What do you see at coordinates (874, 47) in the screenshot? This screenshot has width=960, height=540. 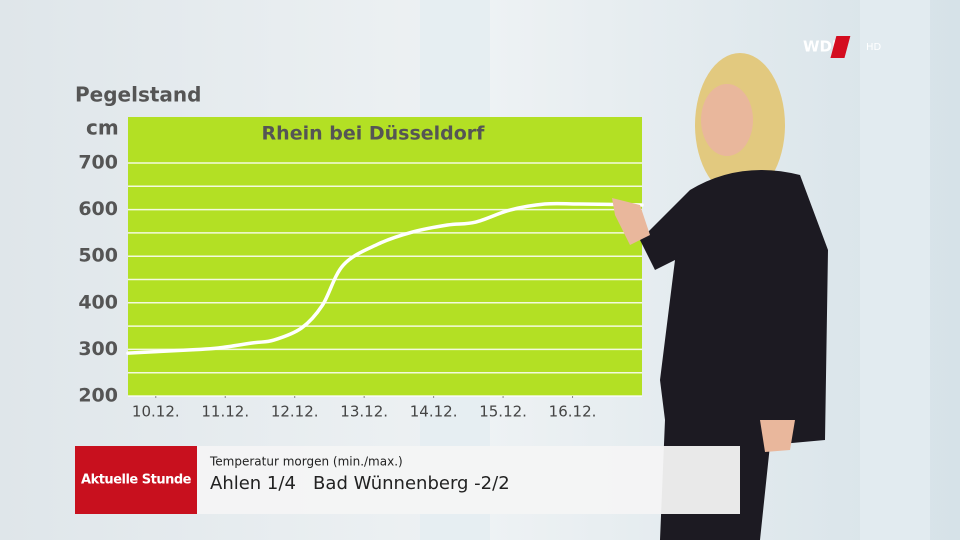 I see `logo-quality: HD` at bounding box center [874, 47].